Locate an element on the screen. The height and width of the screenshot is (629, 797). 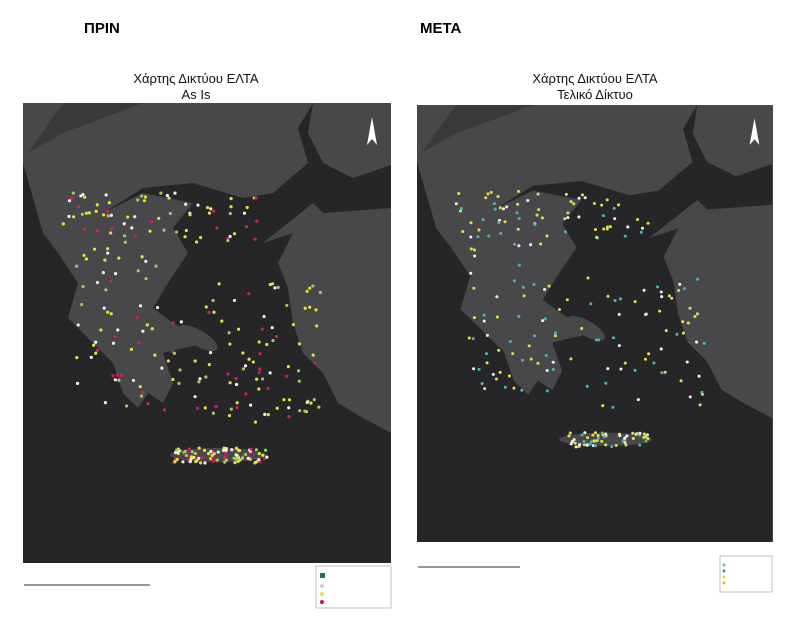
legend is located at coordinates (544, 582).